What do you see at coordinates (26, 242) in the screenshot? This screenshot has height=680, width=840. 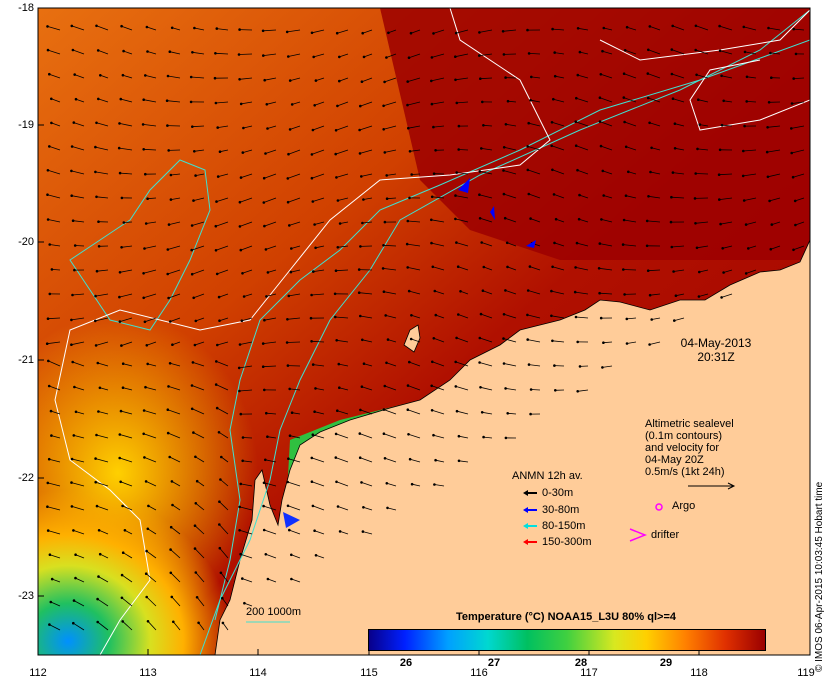 I see `y-tick-label: -20` at bounding box center [26, 242].